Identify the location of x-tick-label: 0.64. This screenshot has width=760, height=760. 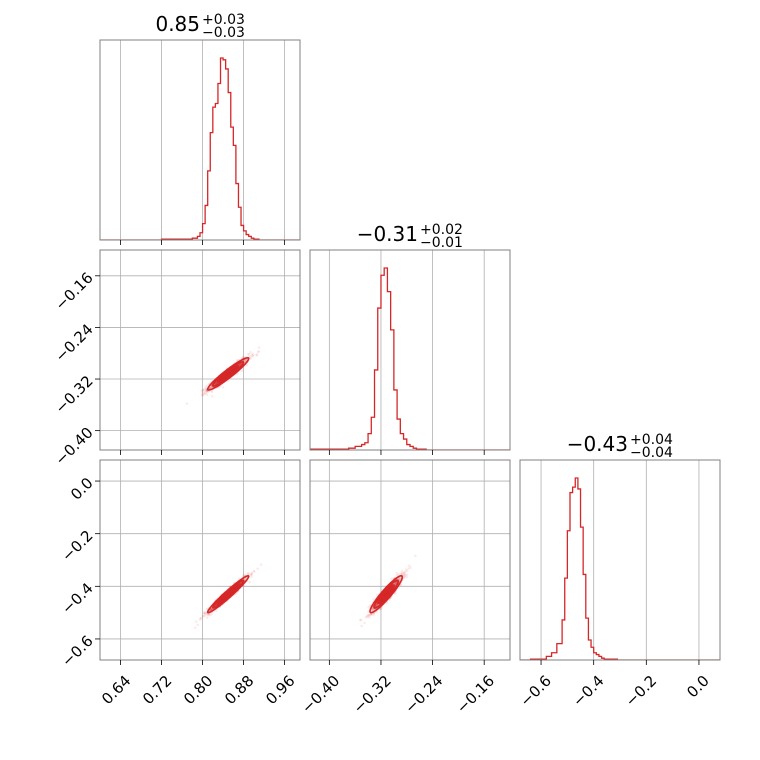
(116, 690).